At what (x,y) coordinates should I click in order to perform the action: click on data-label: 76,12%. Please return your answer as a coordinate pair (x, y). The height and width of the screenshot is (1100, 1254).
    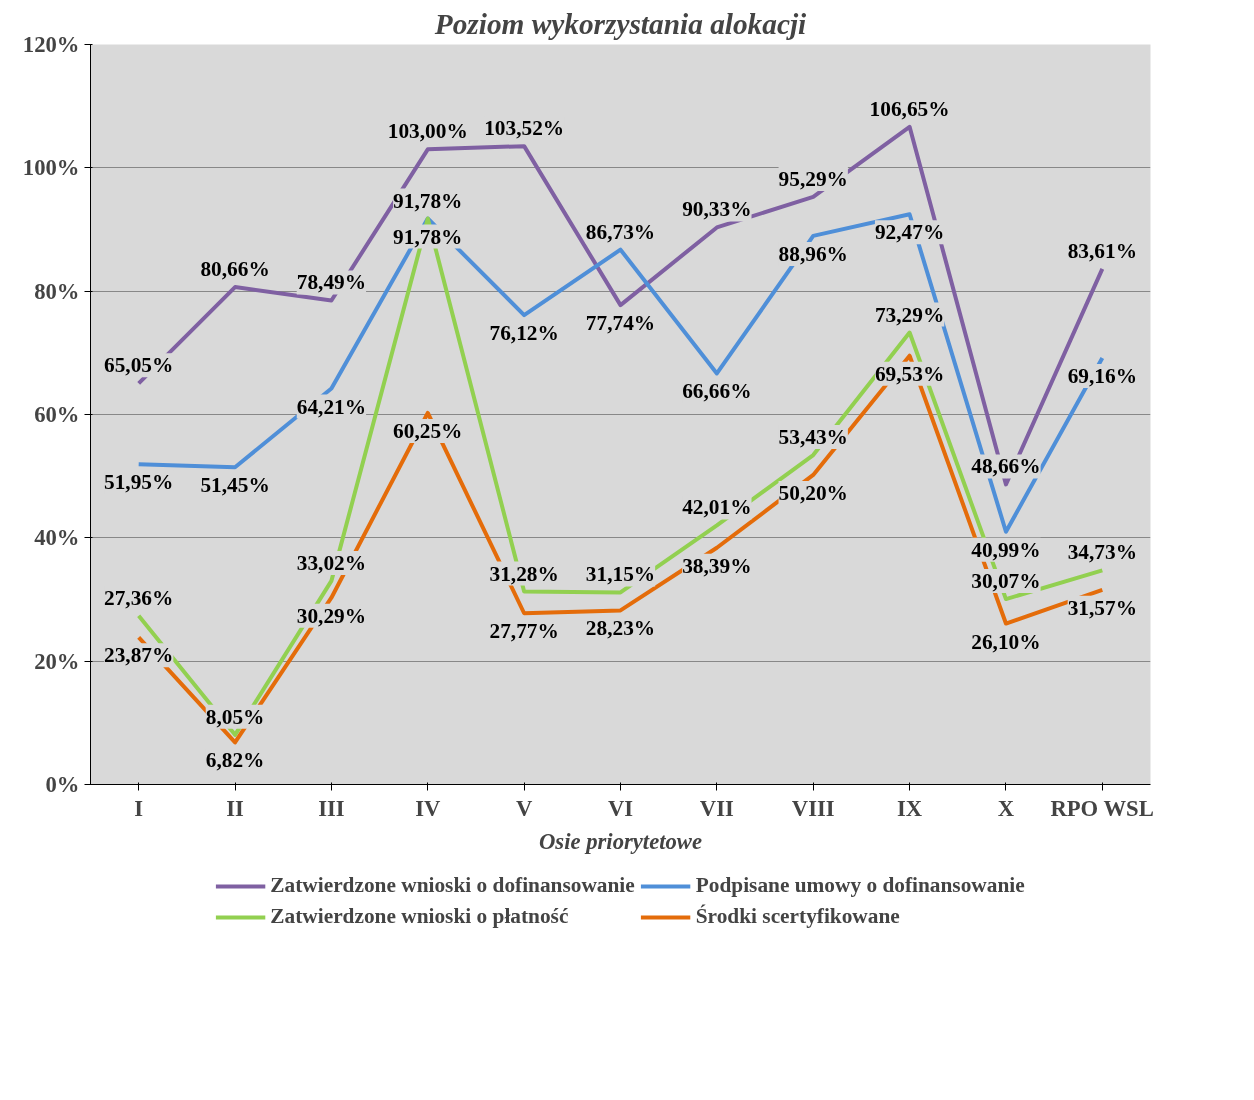
    Looking at the image, I should click on (524, 333).